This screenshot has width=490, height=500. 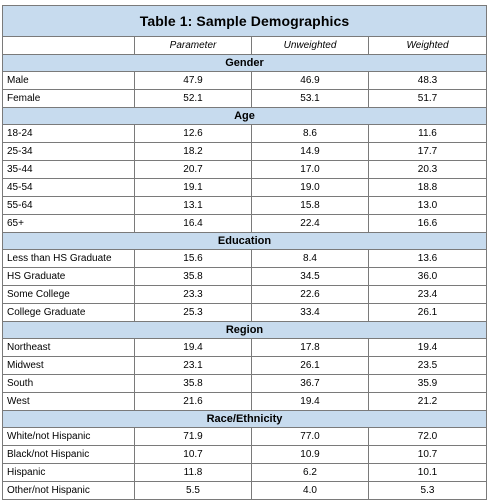 I want to click on parameter-value: 71.9, so click(x=193, y=436).